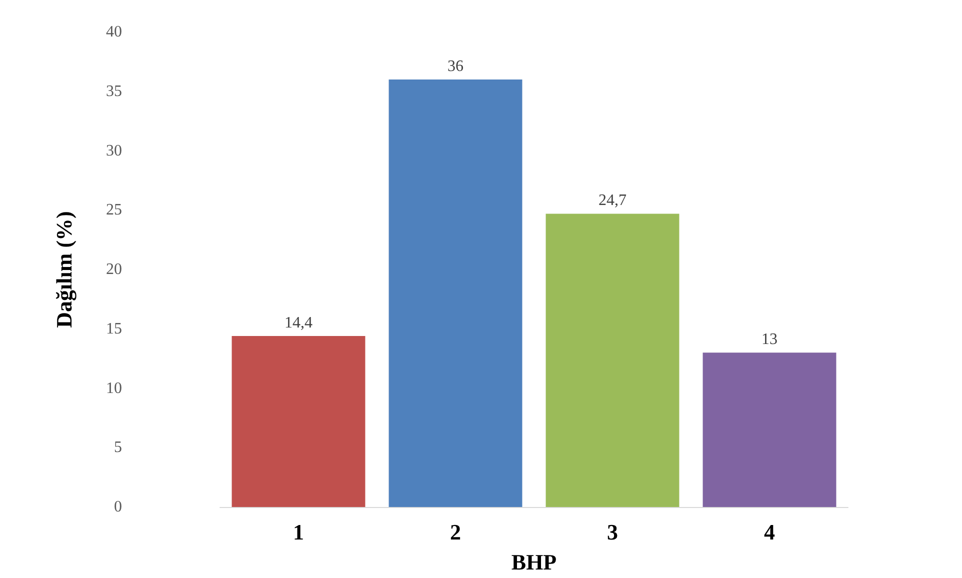 The height and width of the screenshot is (578, 962). Describe the element at coordinates (770, 339) in the screenshot. I see `data-label: 13` at that location.